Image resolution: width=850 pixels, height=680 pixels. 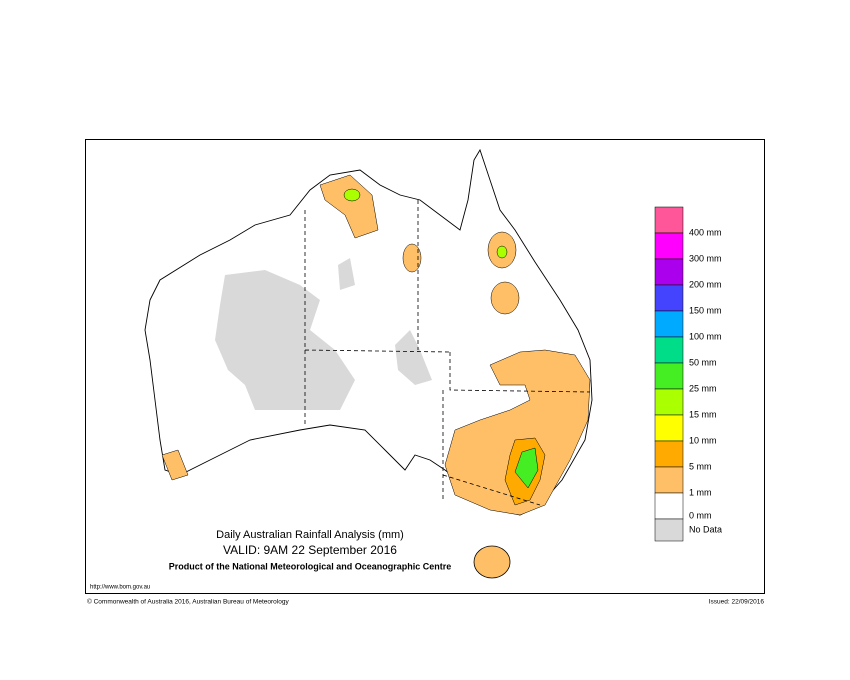 I want to click on legend-label: 50 mm, so click(x=703, y=362).